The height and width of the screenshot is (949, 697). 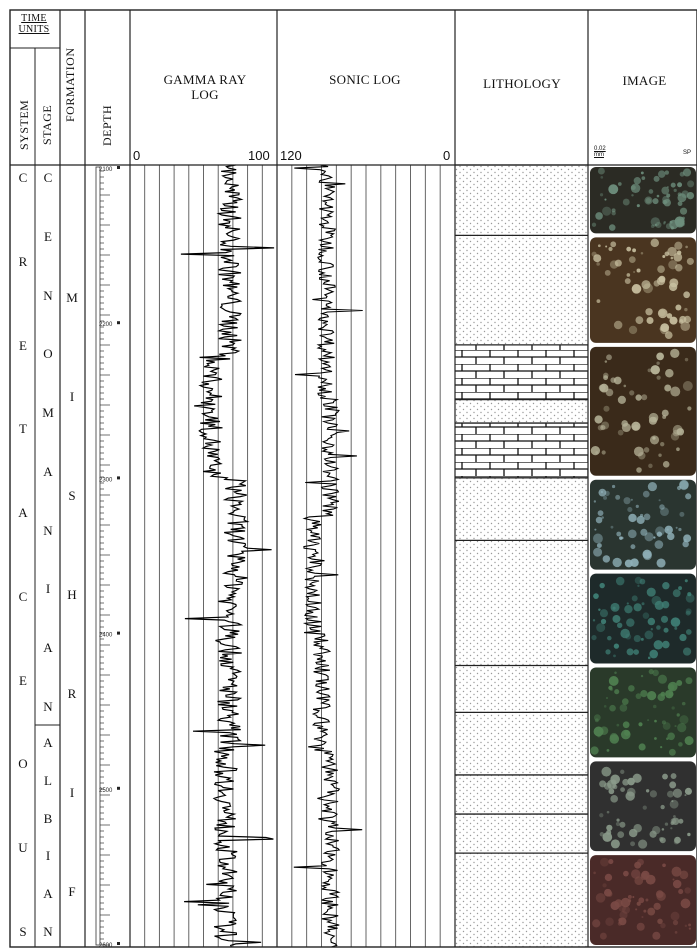 I want to click on letter: I, so click(x=48, y=589).